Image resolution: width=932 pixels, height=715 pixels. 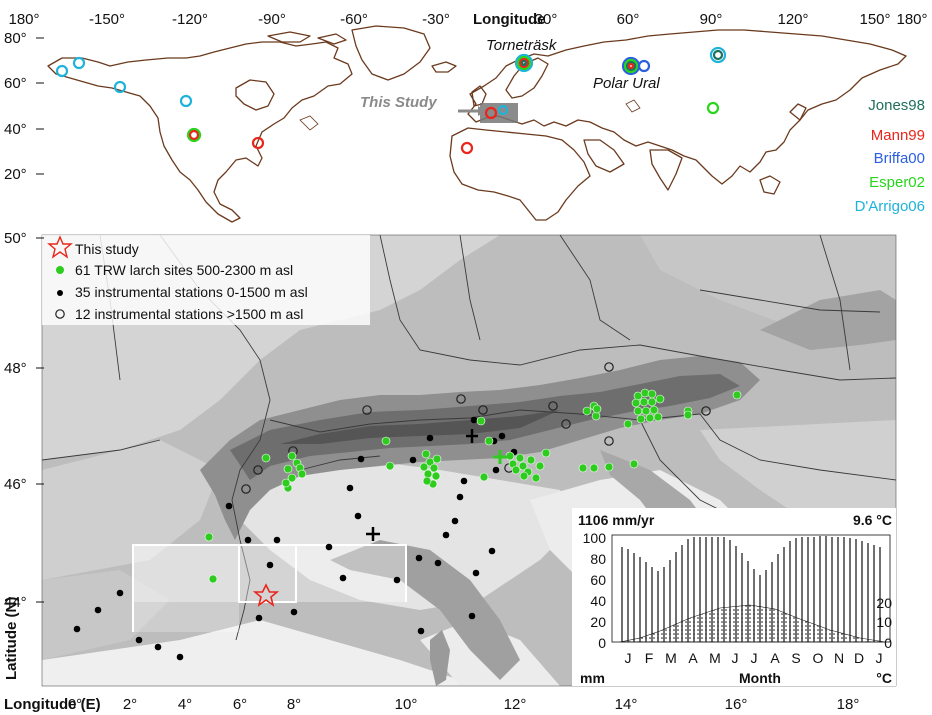 I want to click on lat-tick: 48°, so click(x=15, y=368).